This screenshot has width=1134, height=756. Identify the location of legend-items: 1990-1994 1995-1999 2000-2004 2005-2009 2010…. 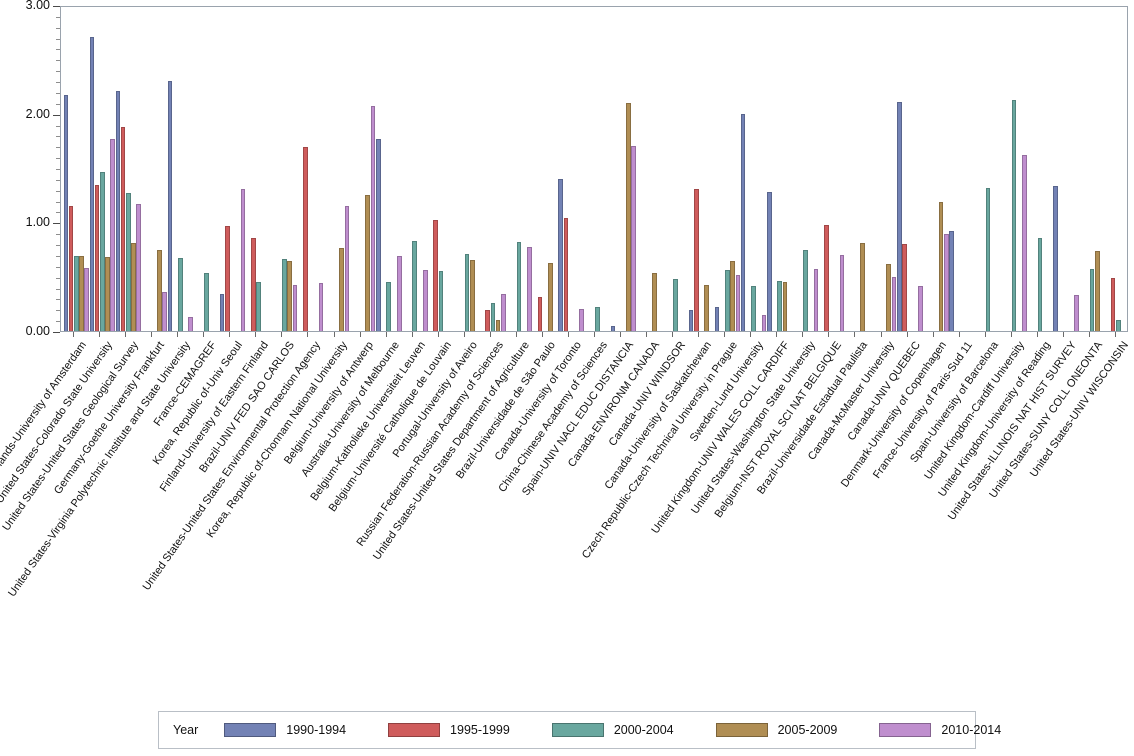
(633, 730).